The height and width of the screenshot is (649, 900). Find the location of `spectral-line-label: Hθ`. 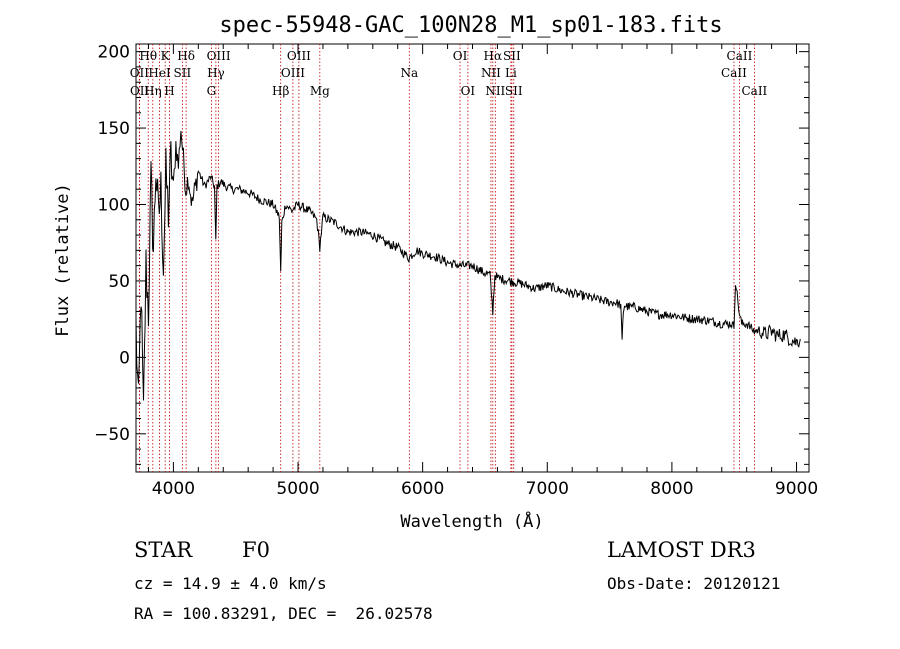

spectral-line-label: Hθ is located at coordinates (148, 56).